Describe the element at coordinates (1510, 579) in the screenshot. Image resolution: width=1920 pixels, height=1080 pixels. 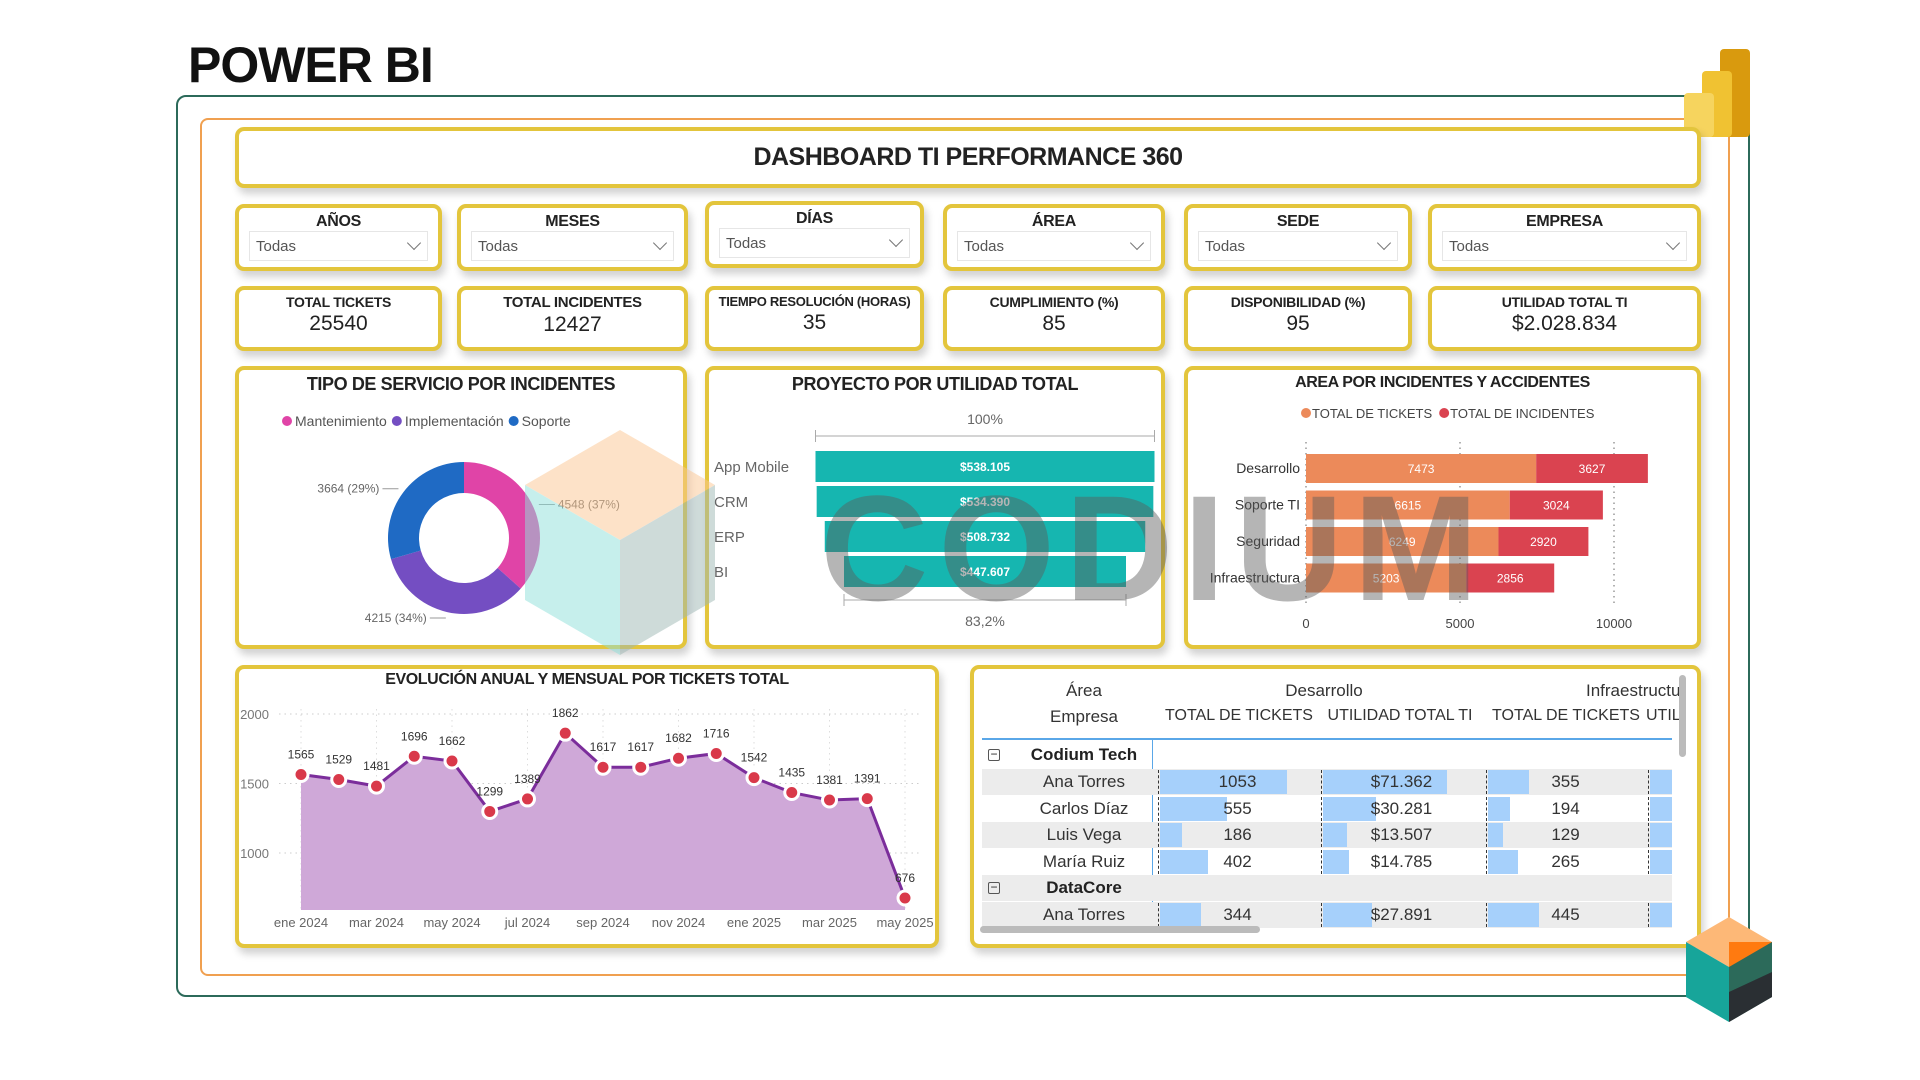
I see `bar-value-label: 2856` at that location.